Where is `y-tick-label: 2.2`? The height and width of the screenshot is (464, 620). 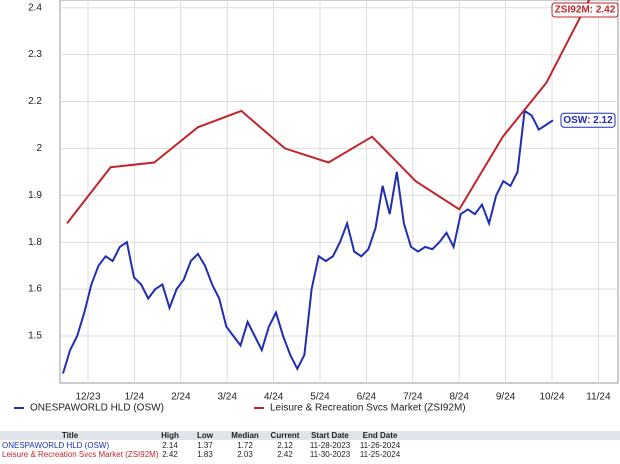 y-tick-label: 2.2 is located at coordinates (35, 101).